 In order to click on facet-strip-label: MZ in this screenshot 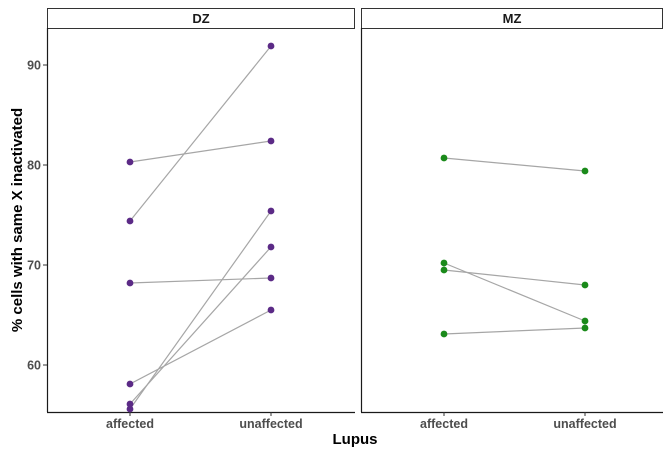, I will do `click(512, 18)`.